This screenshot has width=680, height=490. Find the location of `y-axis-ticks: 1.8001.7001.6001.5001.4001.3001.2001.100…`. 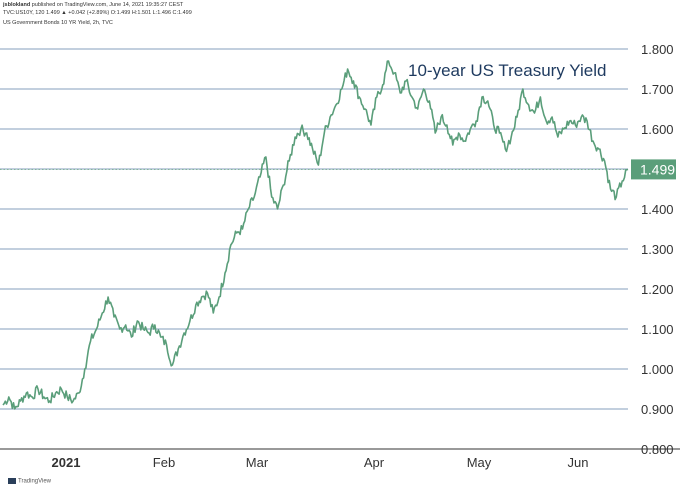

y-axis-ticks: 1.8001.7001.6001.5001.4001.3001.2001.100… is located at coordinates (657, 249).